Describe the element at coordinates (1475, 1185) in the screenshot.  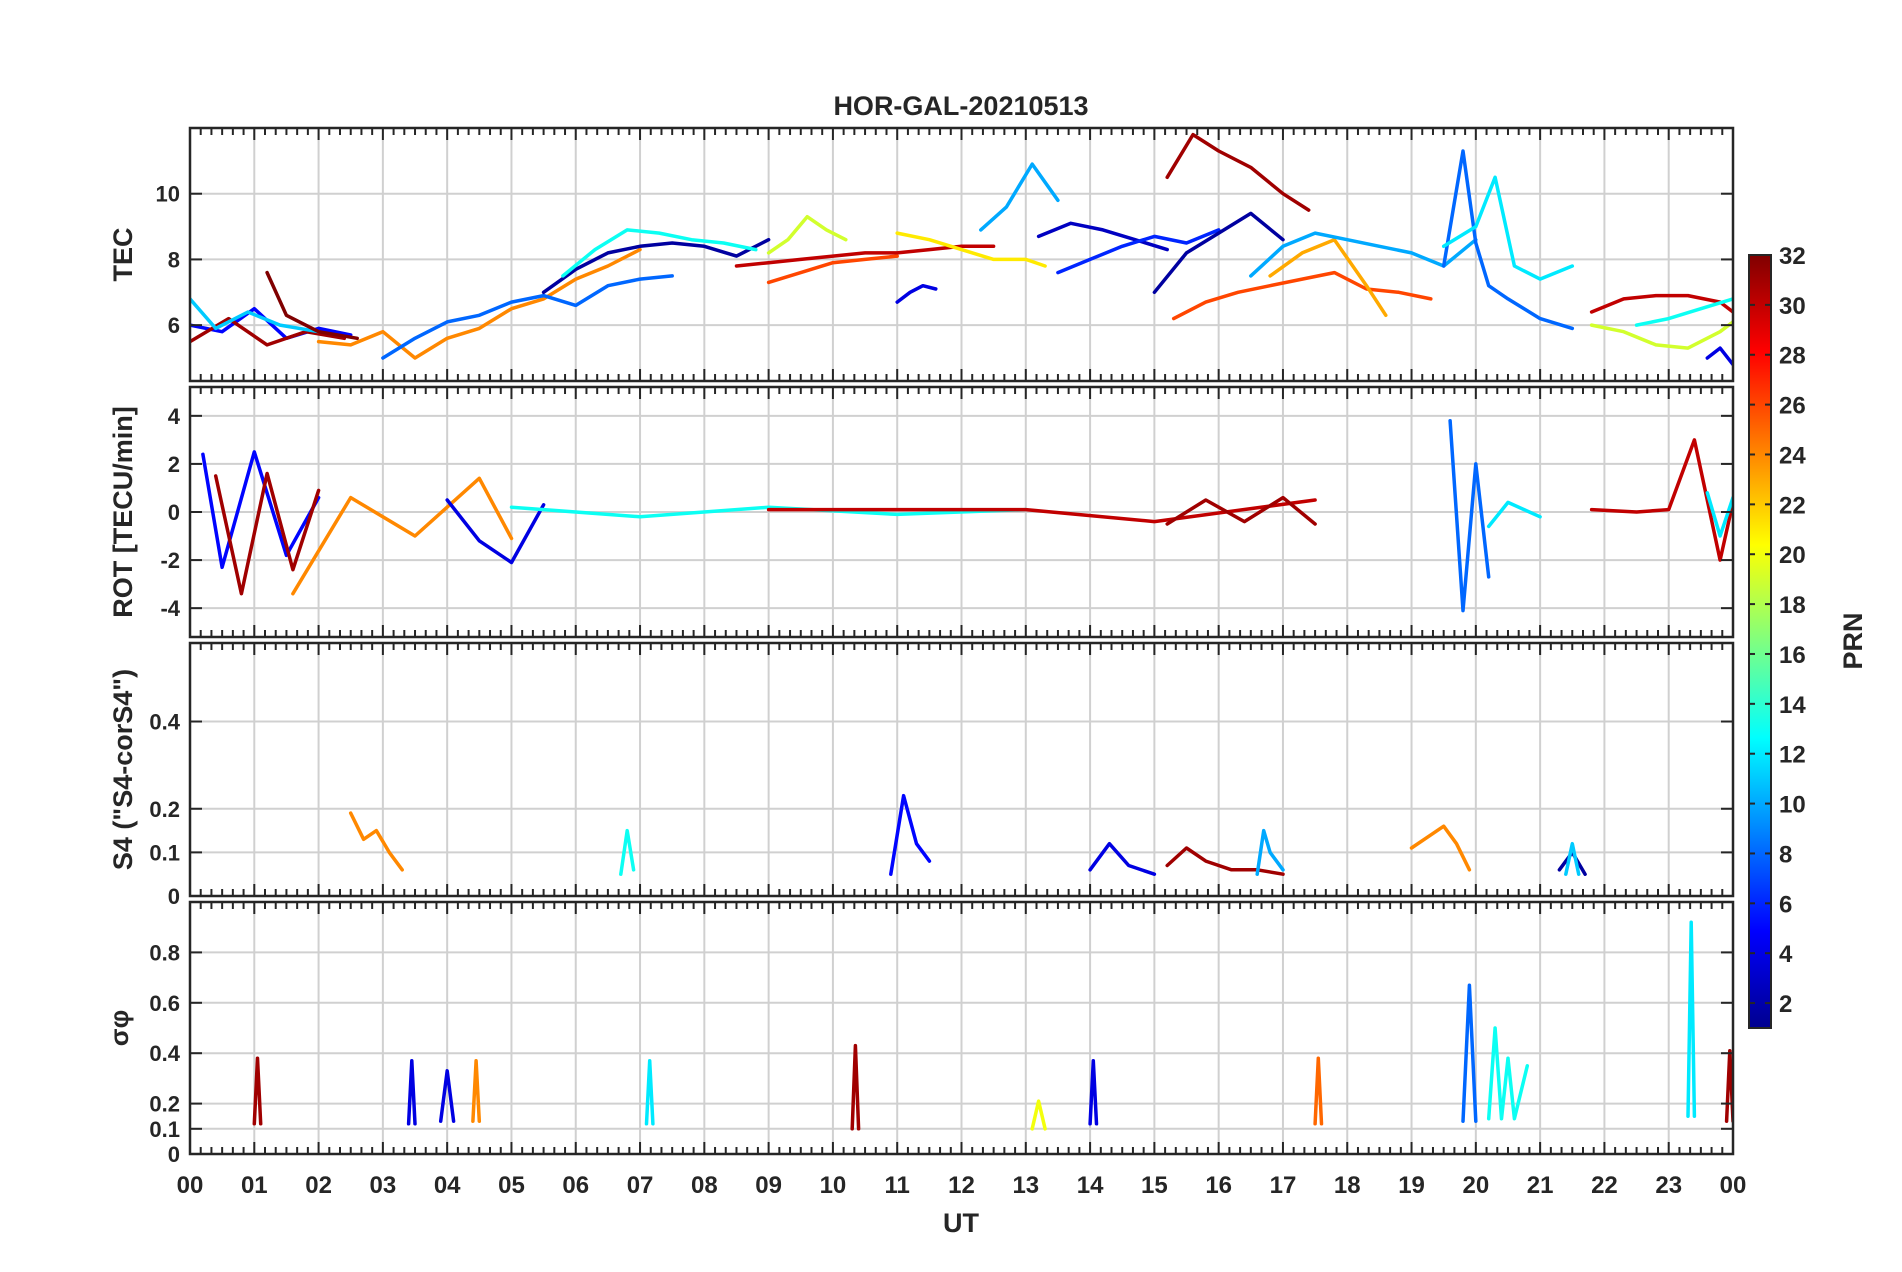
I see `x-tick-label: 20` at that location.